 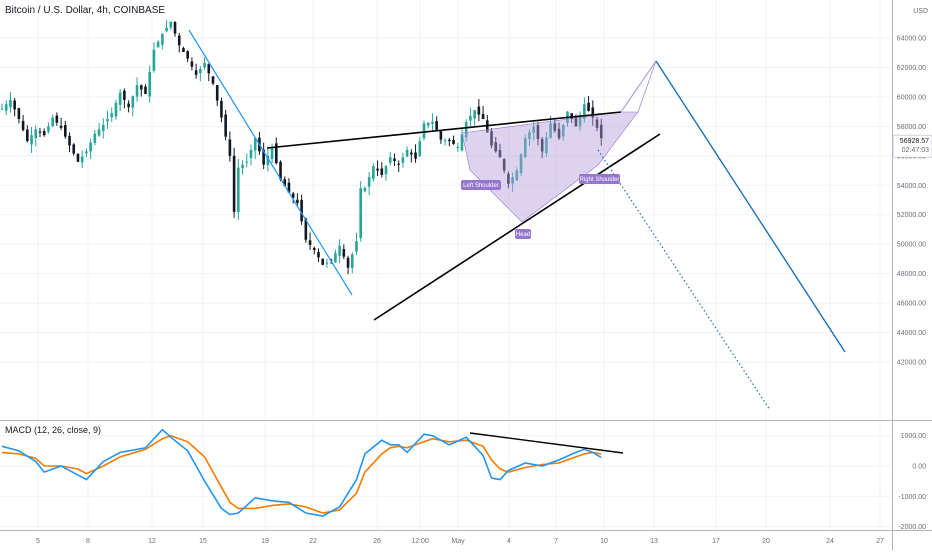 I want to click on macd-tick-label: 1000.00, so click(x=913, y=436).